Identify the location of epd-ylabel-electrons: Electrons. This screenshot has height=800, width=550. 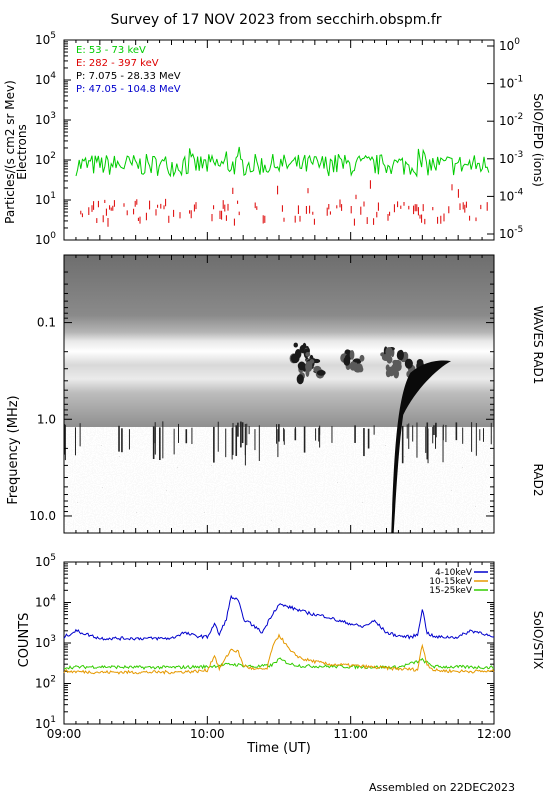
(22, 151).